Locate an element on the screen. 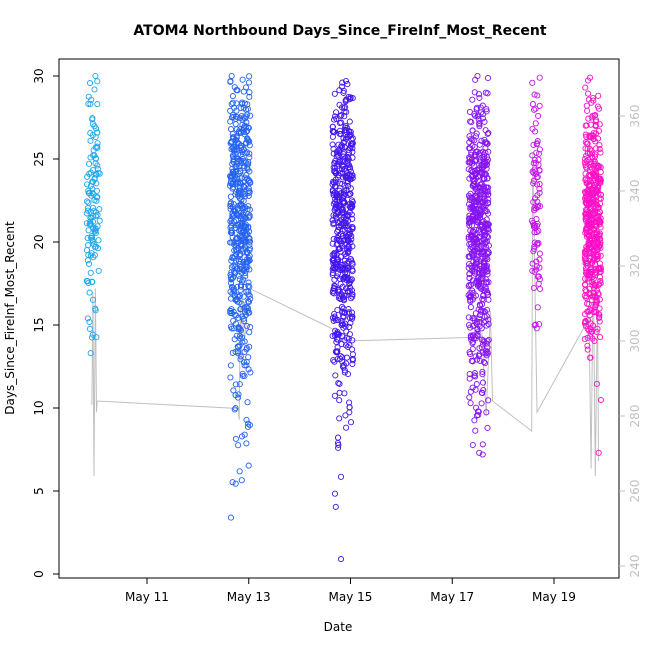  x-tick-label: May 19 is located at coordinates (554, 597).